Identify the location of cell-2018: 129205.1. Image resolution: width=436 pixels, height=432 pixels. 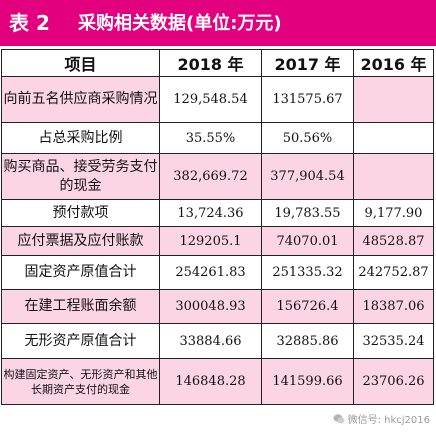
(210, 241).